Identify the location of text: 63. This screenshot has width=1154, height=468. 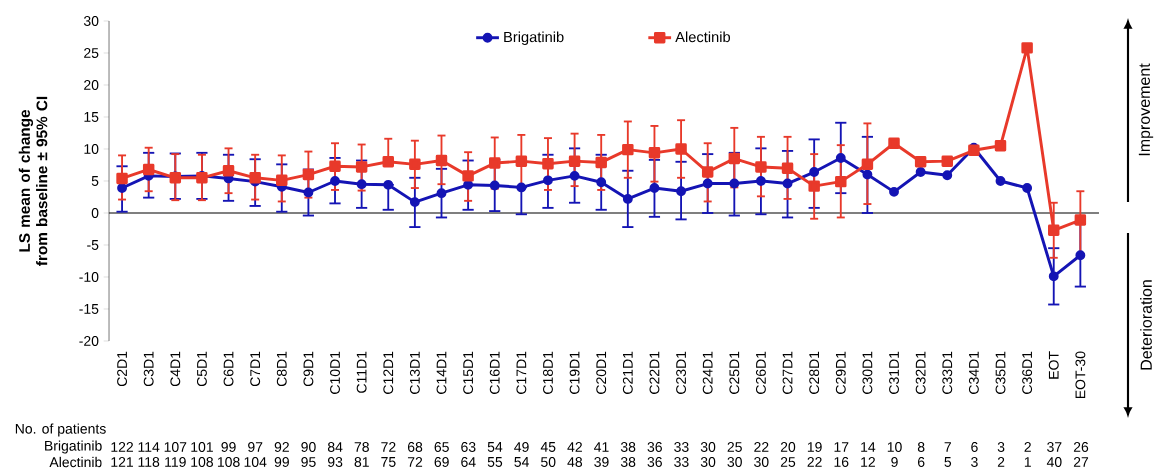
(468, 447).